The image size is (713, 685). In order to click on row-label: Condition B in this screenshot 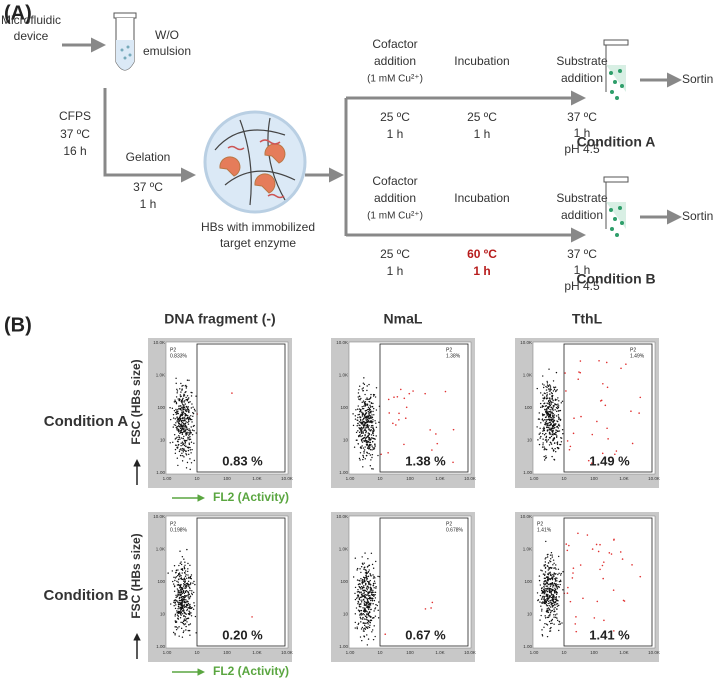, I will do `click(86, 595)`.